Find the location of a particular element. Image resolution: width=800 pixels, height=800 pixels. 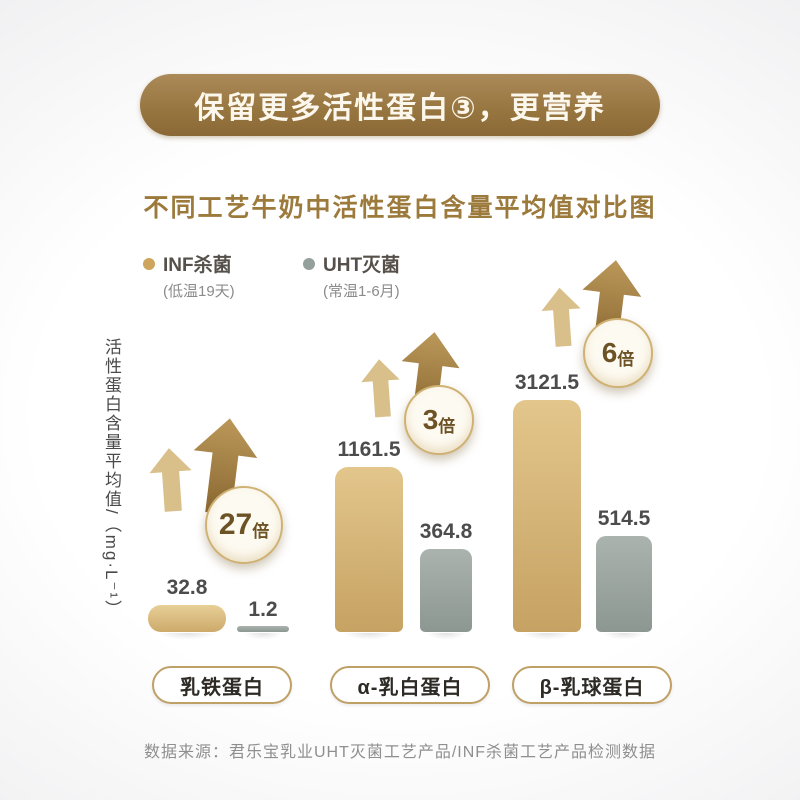

legend-row-inf: INF杀菌 is located at coordinates (189, 263).